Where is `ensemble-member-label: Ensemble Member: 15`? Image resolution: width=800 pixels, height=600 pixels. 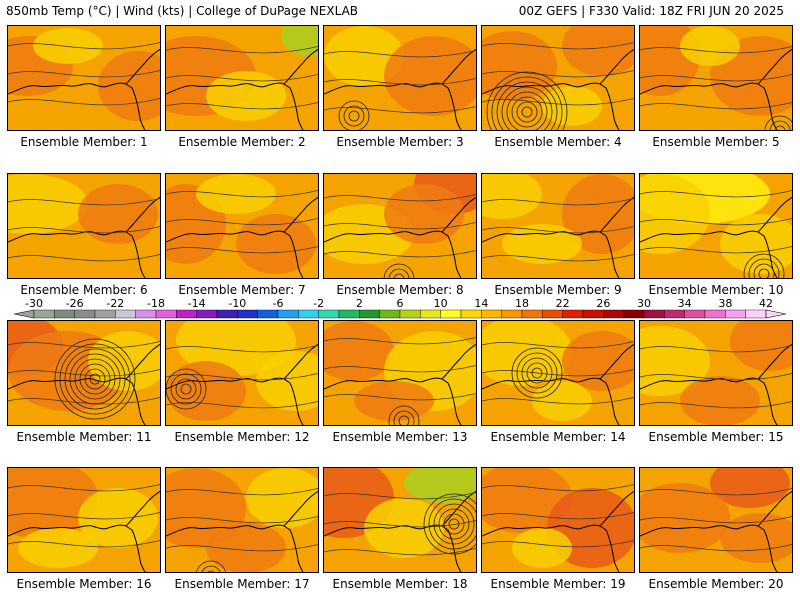
ensemble-member-label: Ensemble Member: 15 is located at coordinates (716, 437).